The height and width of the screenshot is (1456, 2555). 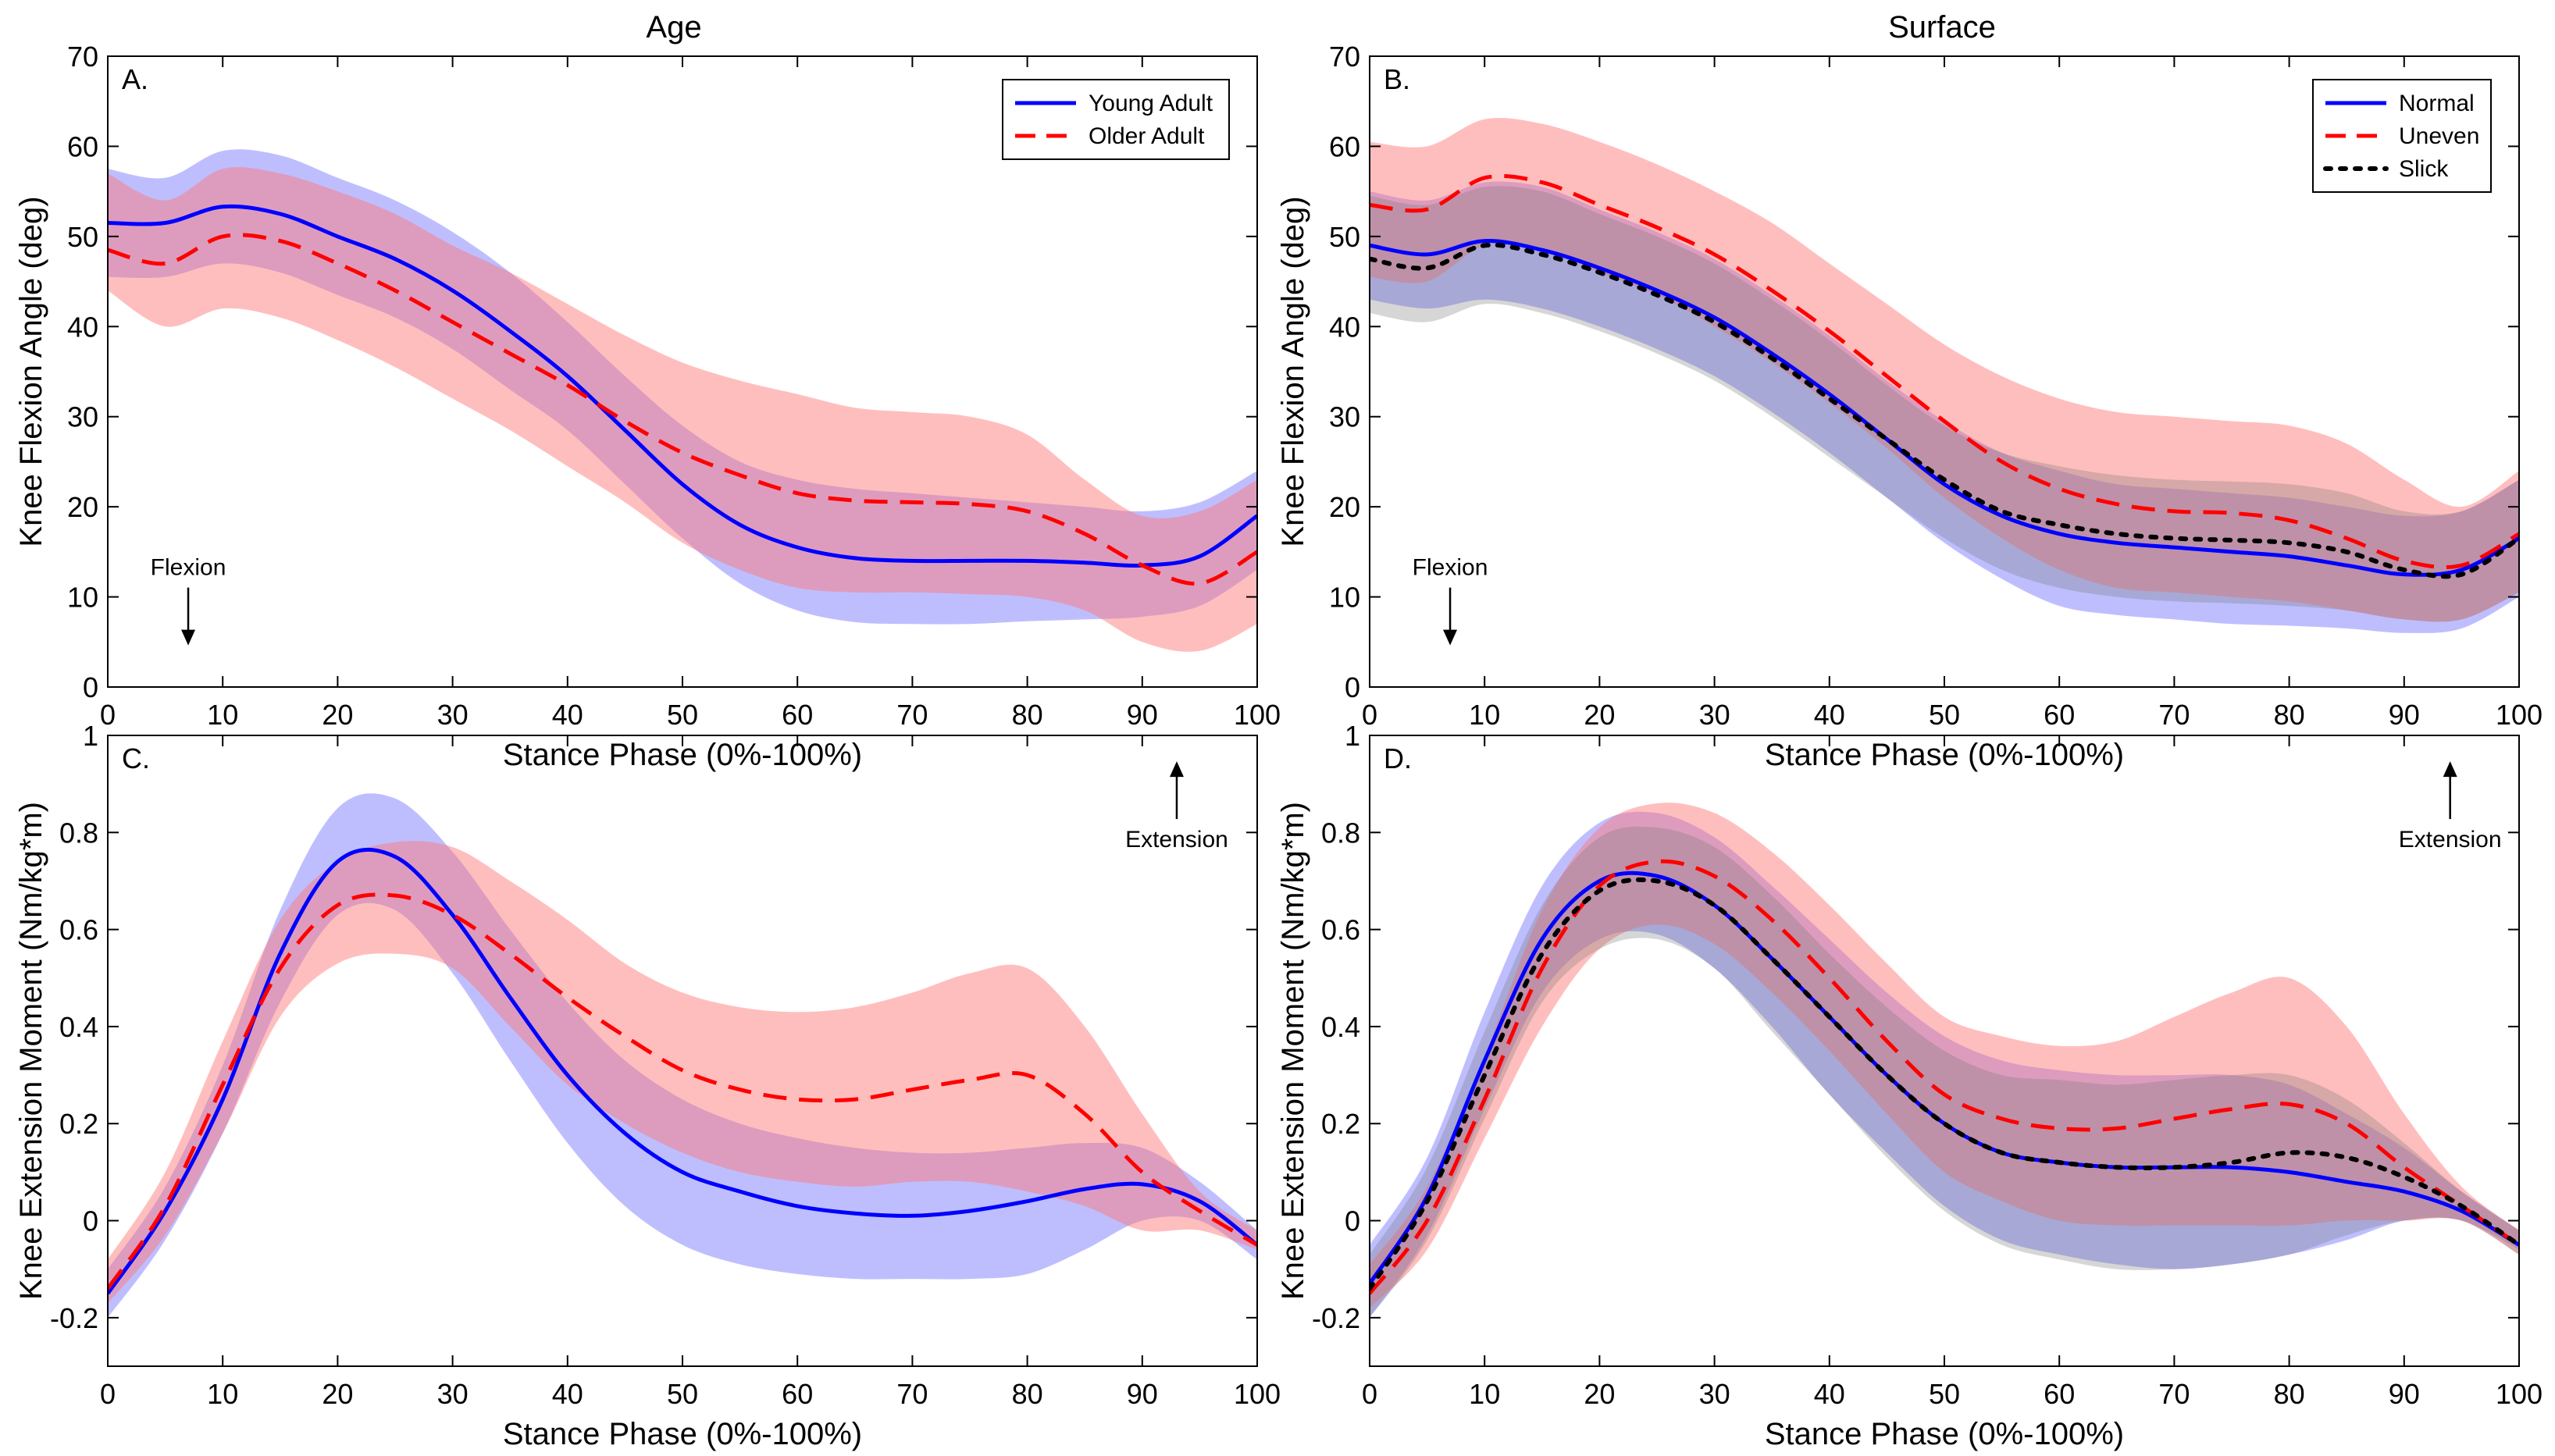 I want to click on x-tick-label-a-1: 10, so click(x=222, y=715).